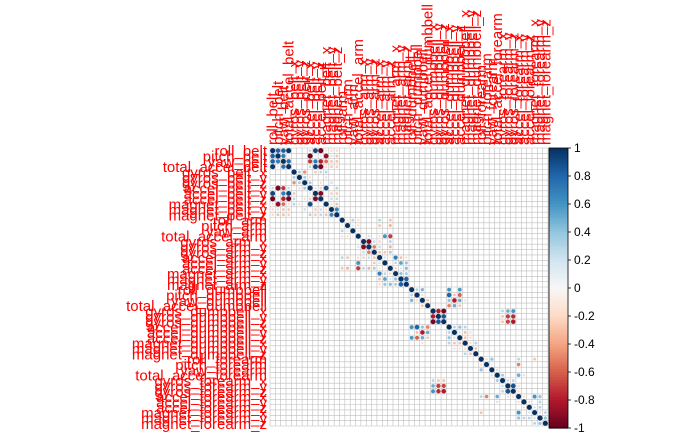 The width and height of the screenshot is (700, 437). What do you see at coordinates (217, 279) in the screenshot?
I see `row-label: magnet_arm_y` at bounding box center [217, 279].